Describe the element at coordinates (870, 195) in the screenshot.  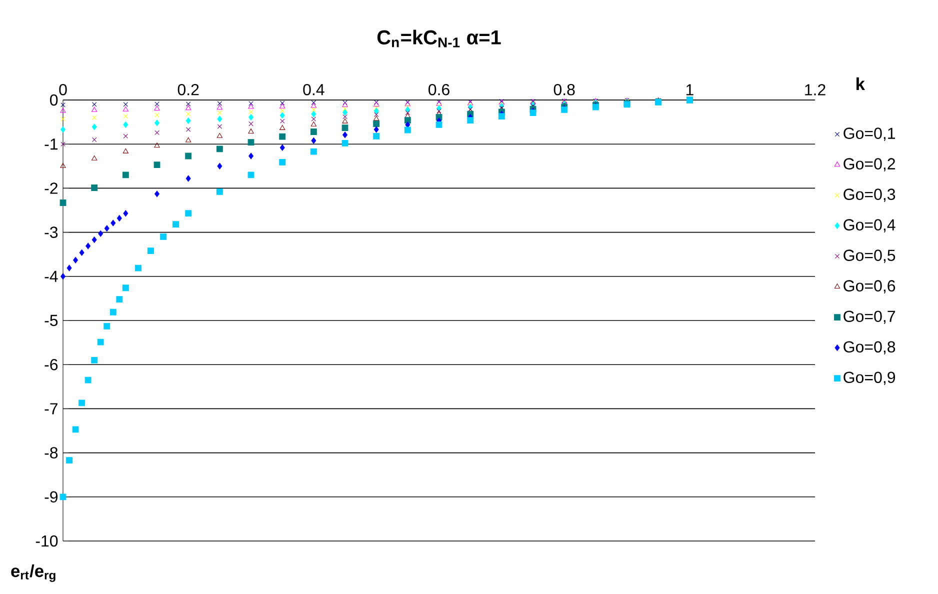
I see `legend-label: Go=0,3` at that location.